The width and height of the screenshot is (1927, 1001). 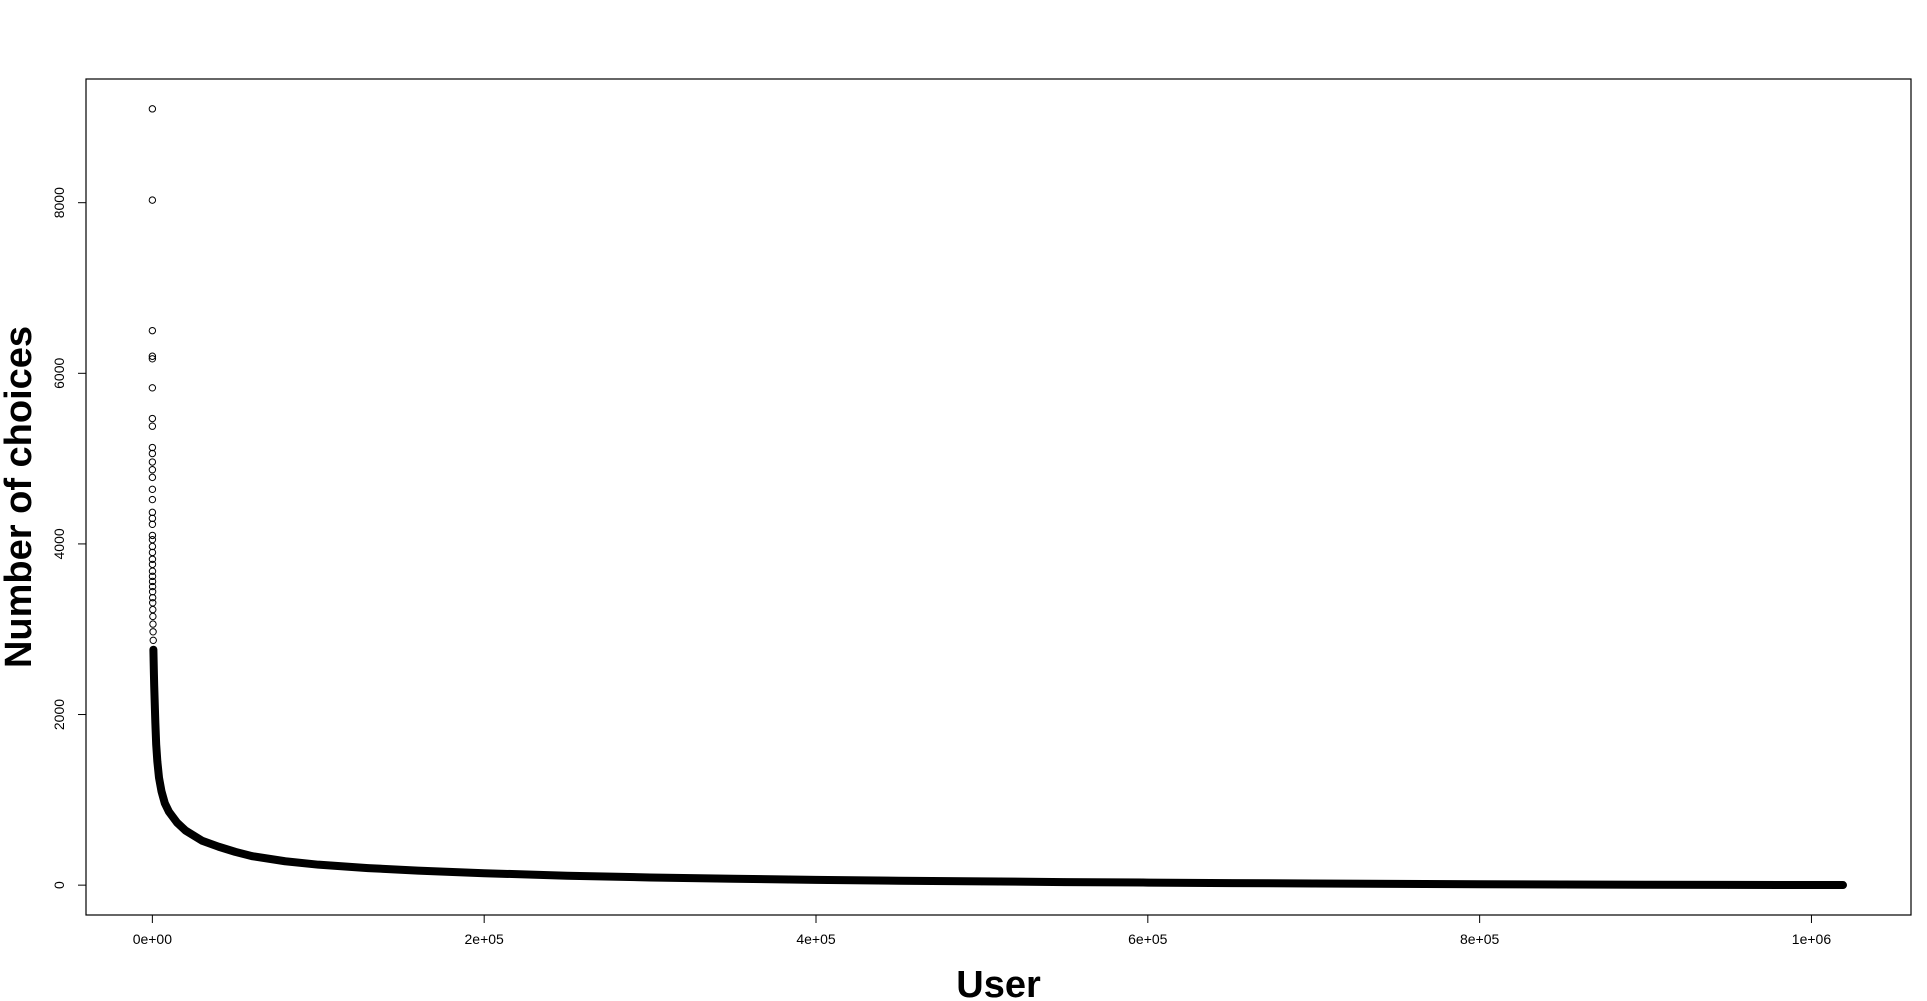 I want to click on x-tick-label: 8e+05, so click(x=1480, y=939).